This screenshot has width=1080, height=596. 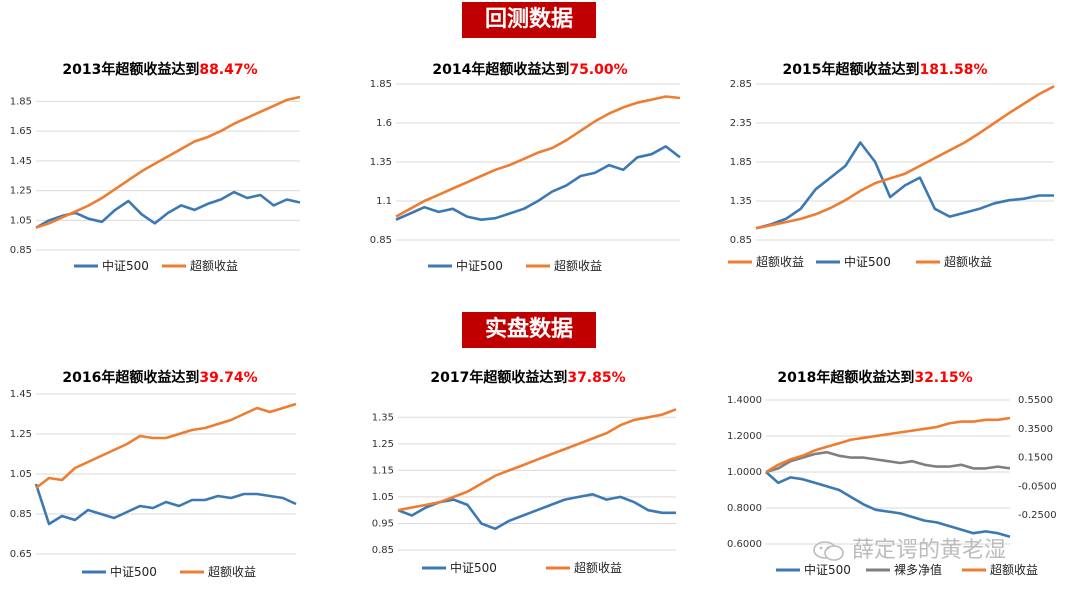 What do you see at coordinates (21, 131) in the screenshot?
I see `y-tick-label: 1.65` at bounding box center [21, 131].